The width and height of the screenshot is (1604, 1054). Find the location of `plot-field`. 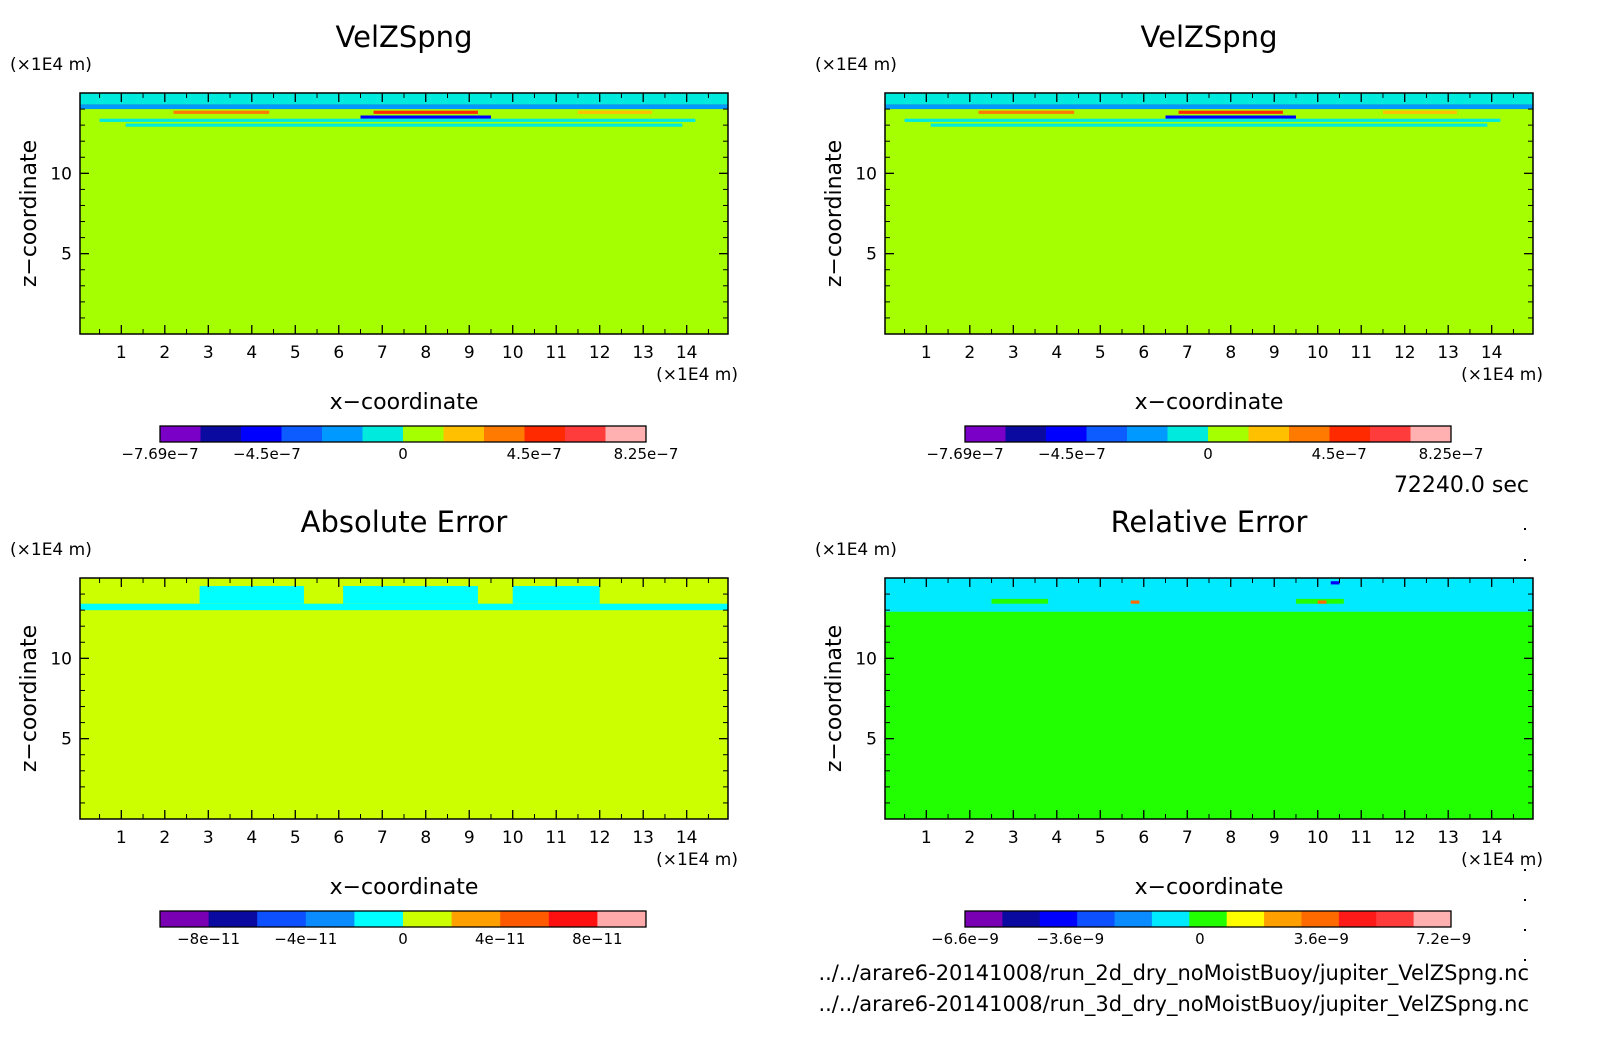

plot-field is located at coordinates (1209, 698).